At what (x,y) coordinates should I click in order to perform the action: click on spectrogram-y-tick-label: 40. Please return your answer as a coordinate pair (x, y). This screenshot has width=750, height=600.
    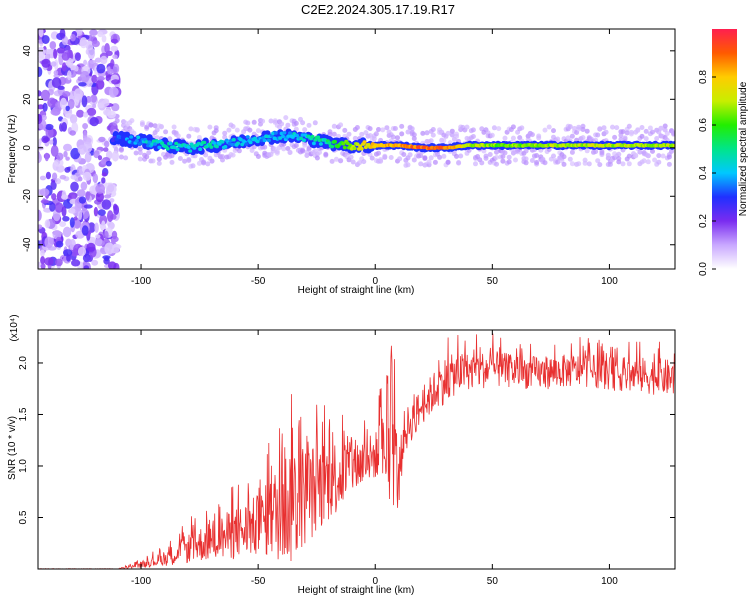
    Looking at the image, I should click on (27, 51).